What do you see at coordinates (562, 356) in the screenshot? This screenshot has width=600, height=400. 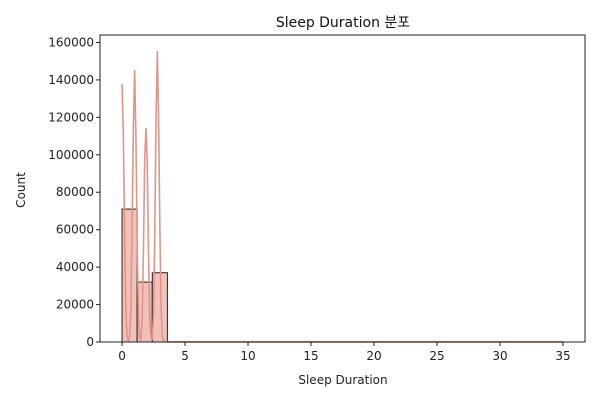 I see `x-tick-label: 35` at bounding box center [562, 356].